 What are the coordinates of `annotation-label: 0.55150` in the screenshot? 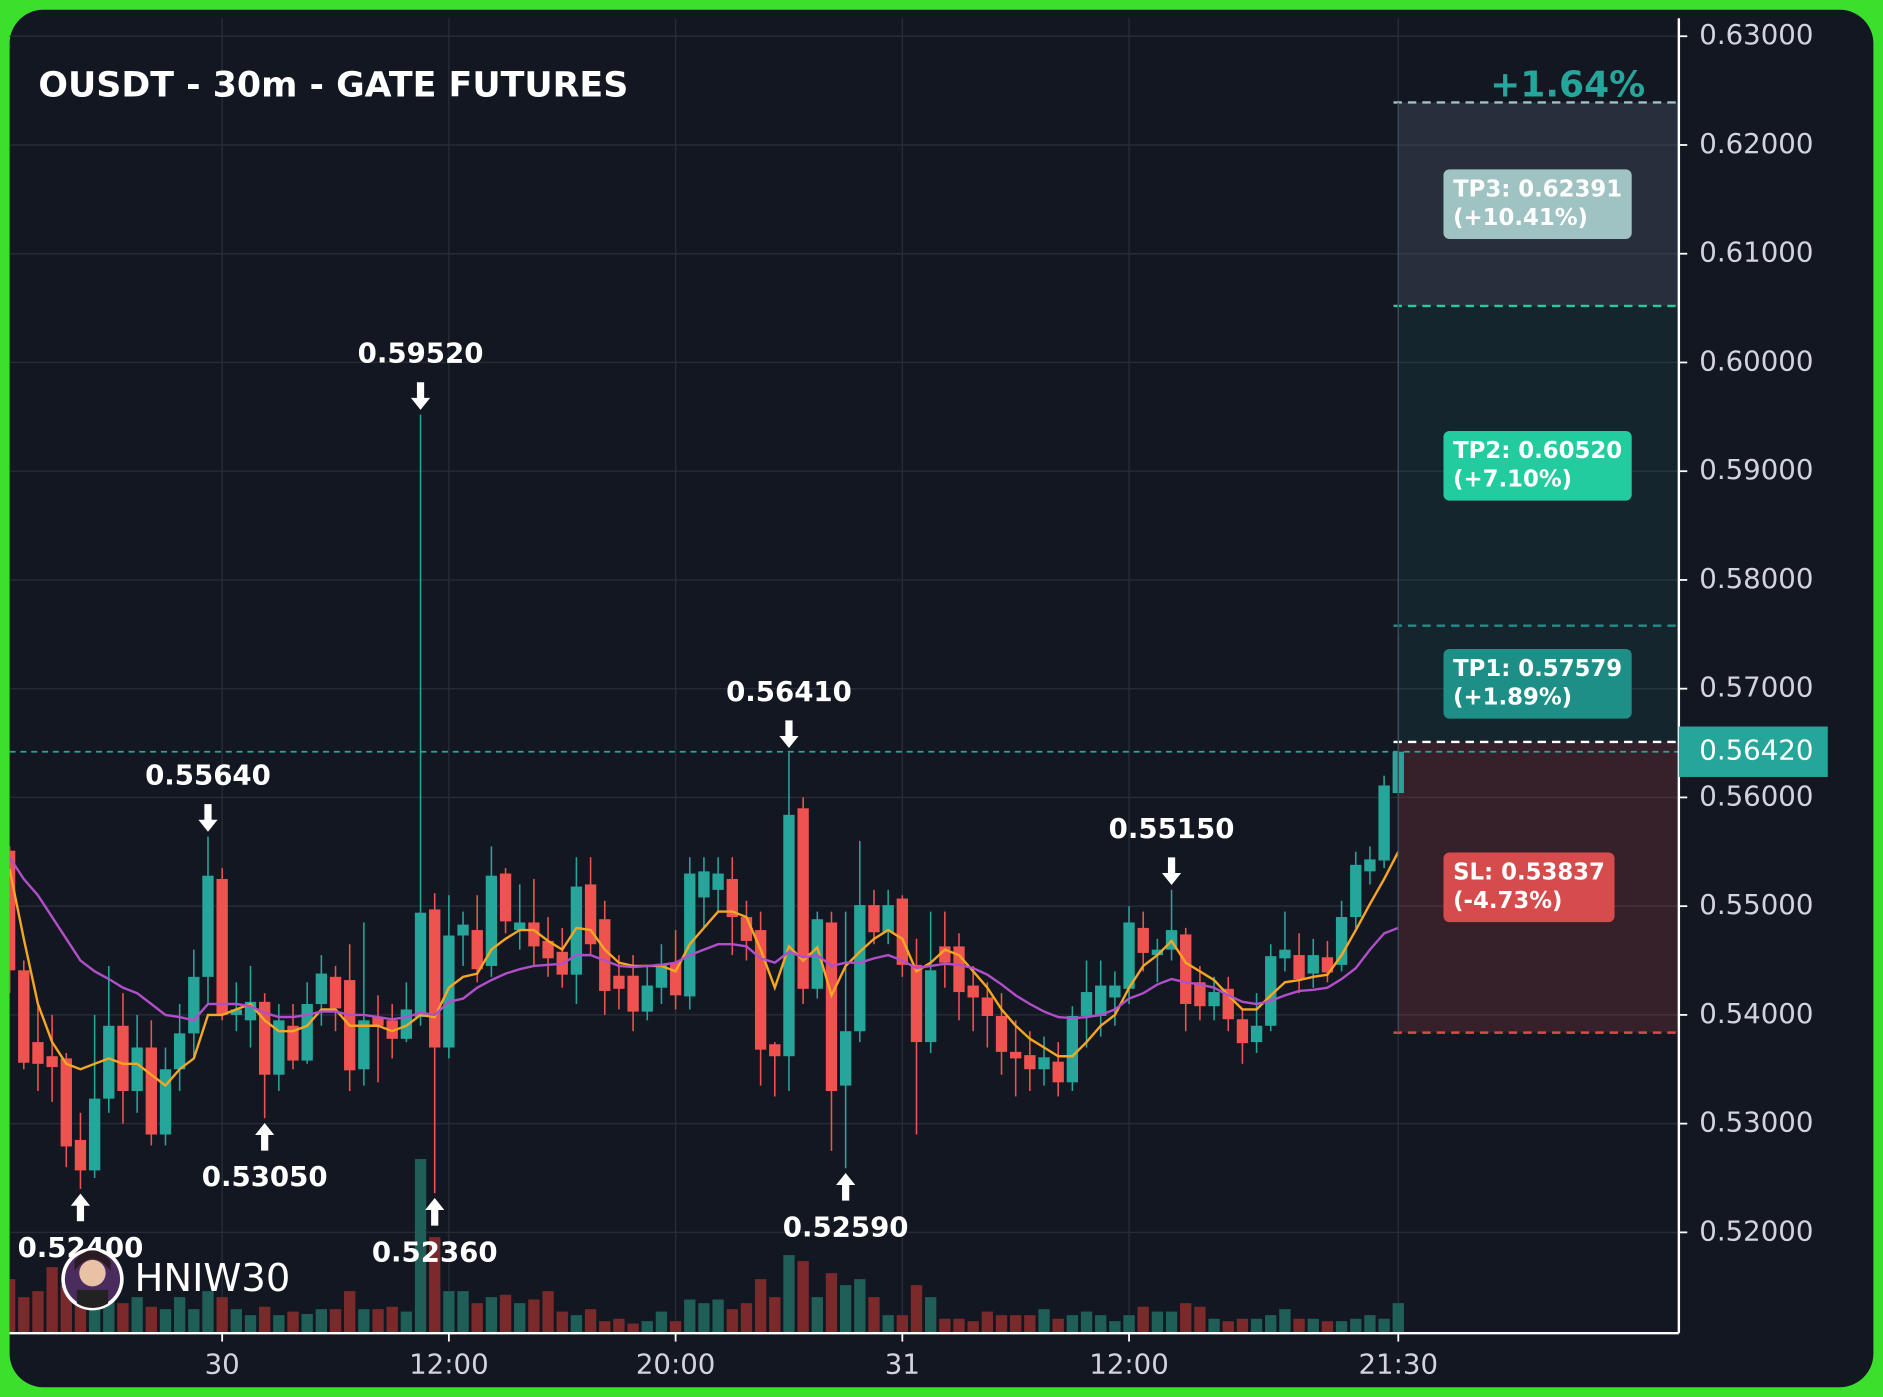 It's located at (1172, 828).